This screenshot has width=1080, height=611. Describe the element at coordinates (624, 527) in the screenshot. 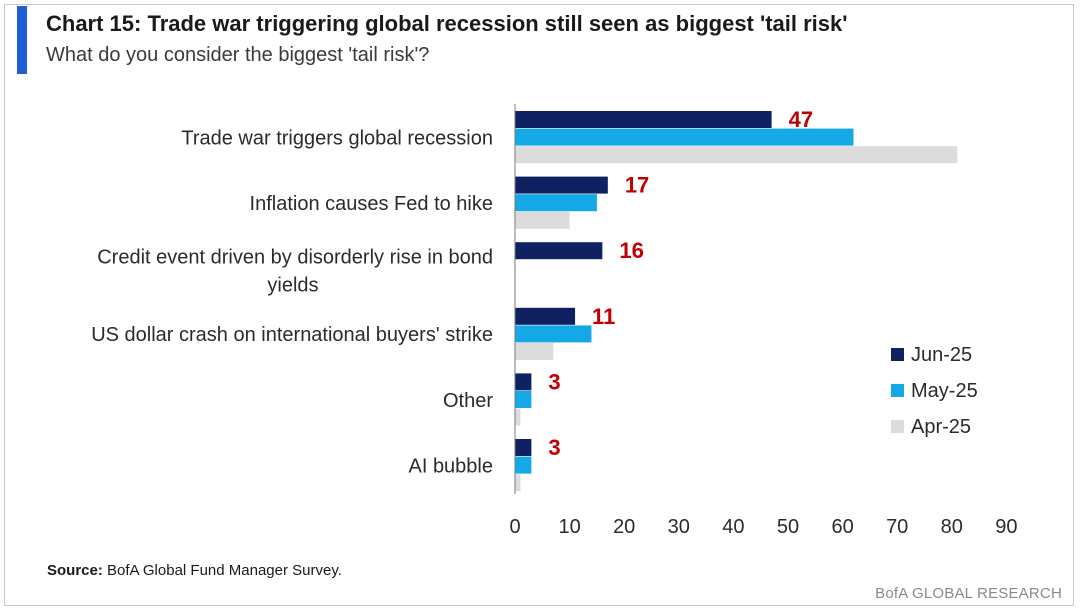

I see `x-tick-20: 20` at that location.